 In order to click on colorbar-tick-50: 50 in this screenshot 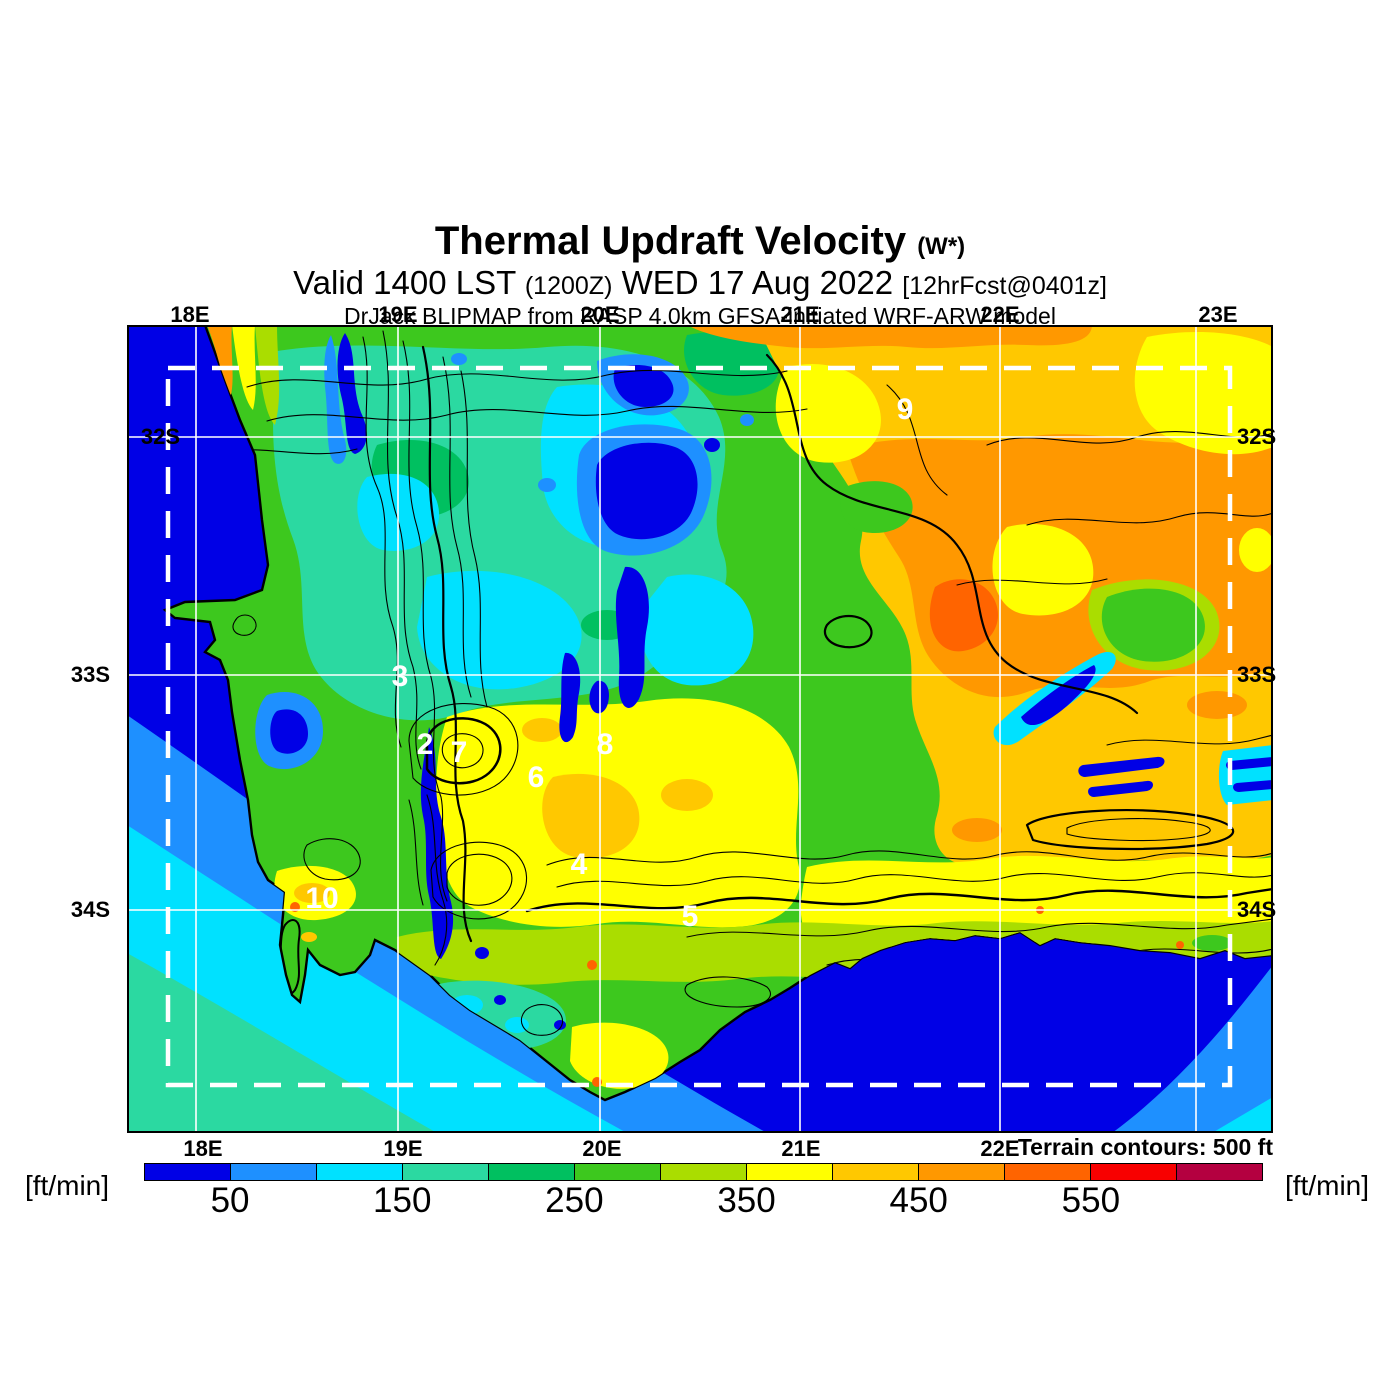, I will do `click(230, 1200)`.